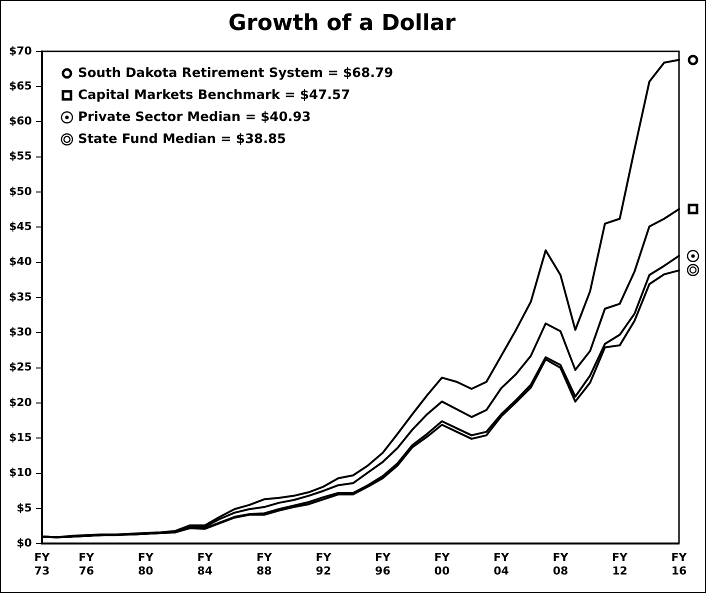  I want to click on chart-title: Growth of a Dollar, so click(342, 23).